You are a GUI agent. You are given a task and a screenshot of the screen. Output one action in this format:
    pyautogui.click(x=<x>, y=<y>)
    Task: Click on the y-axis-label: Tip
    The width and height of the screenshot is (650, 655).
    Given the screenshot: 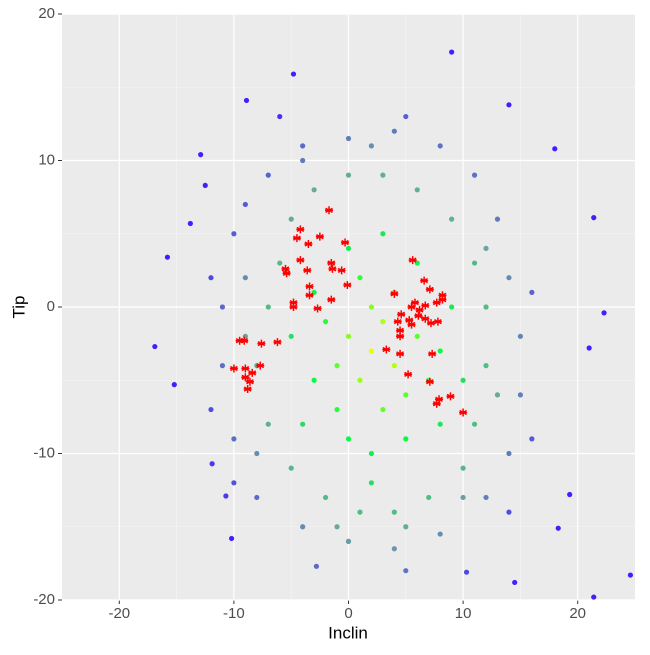 What is the action you would take?
    pyautogui.click(x=18, y=307)
    